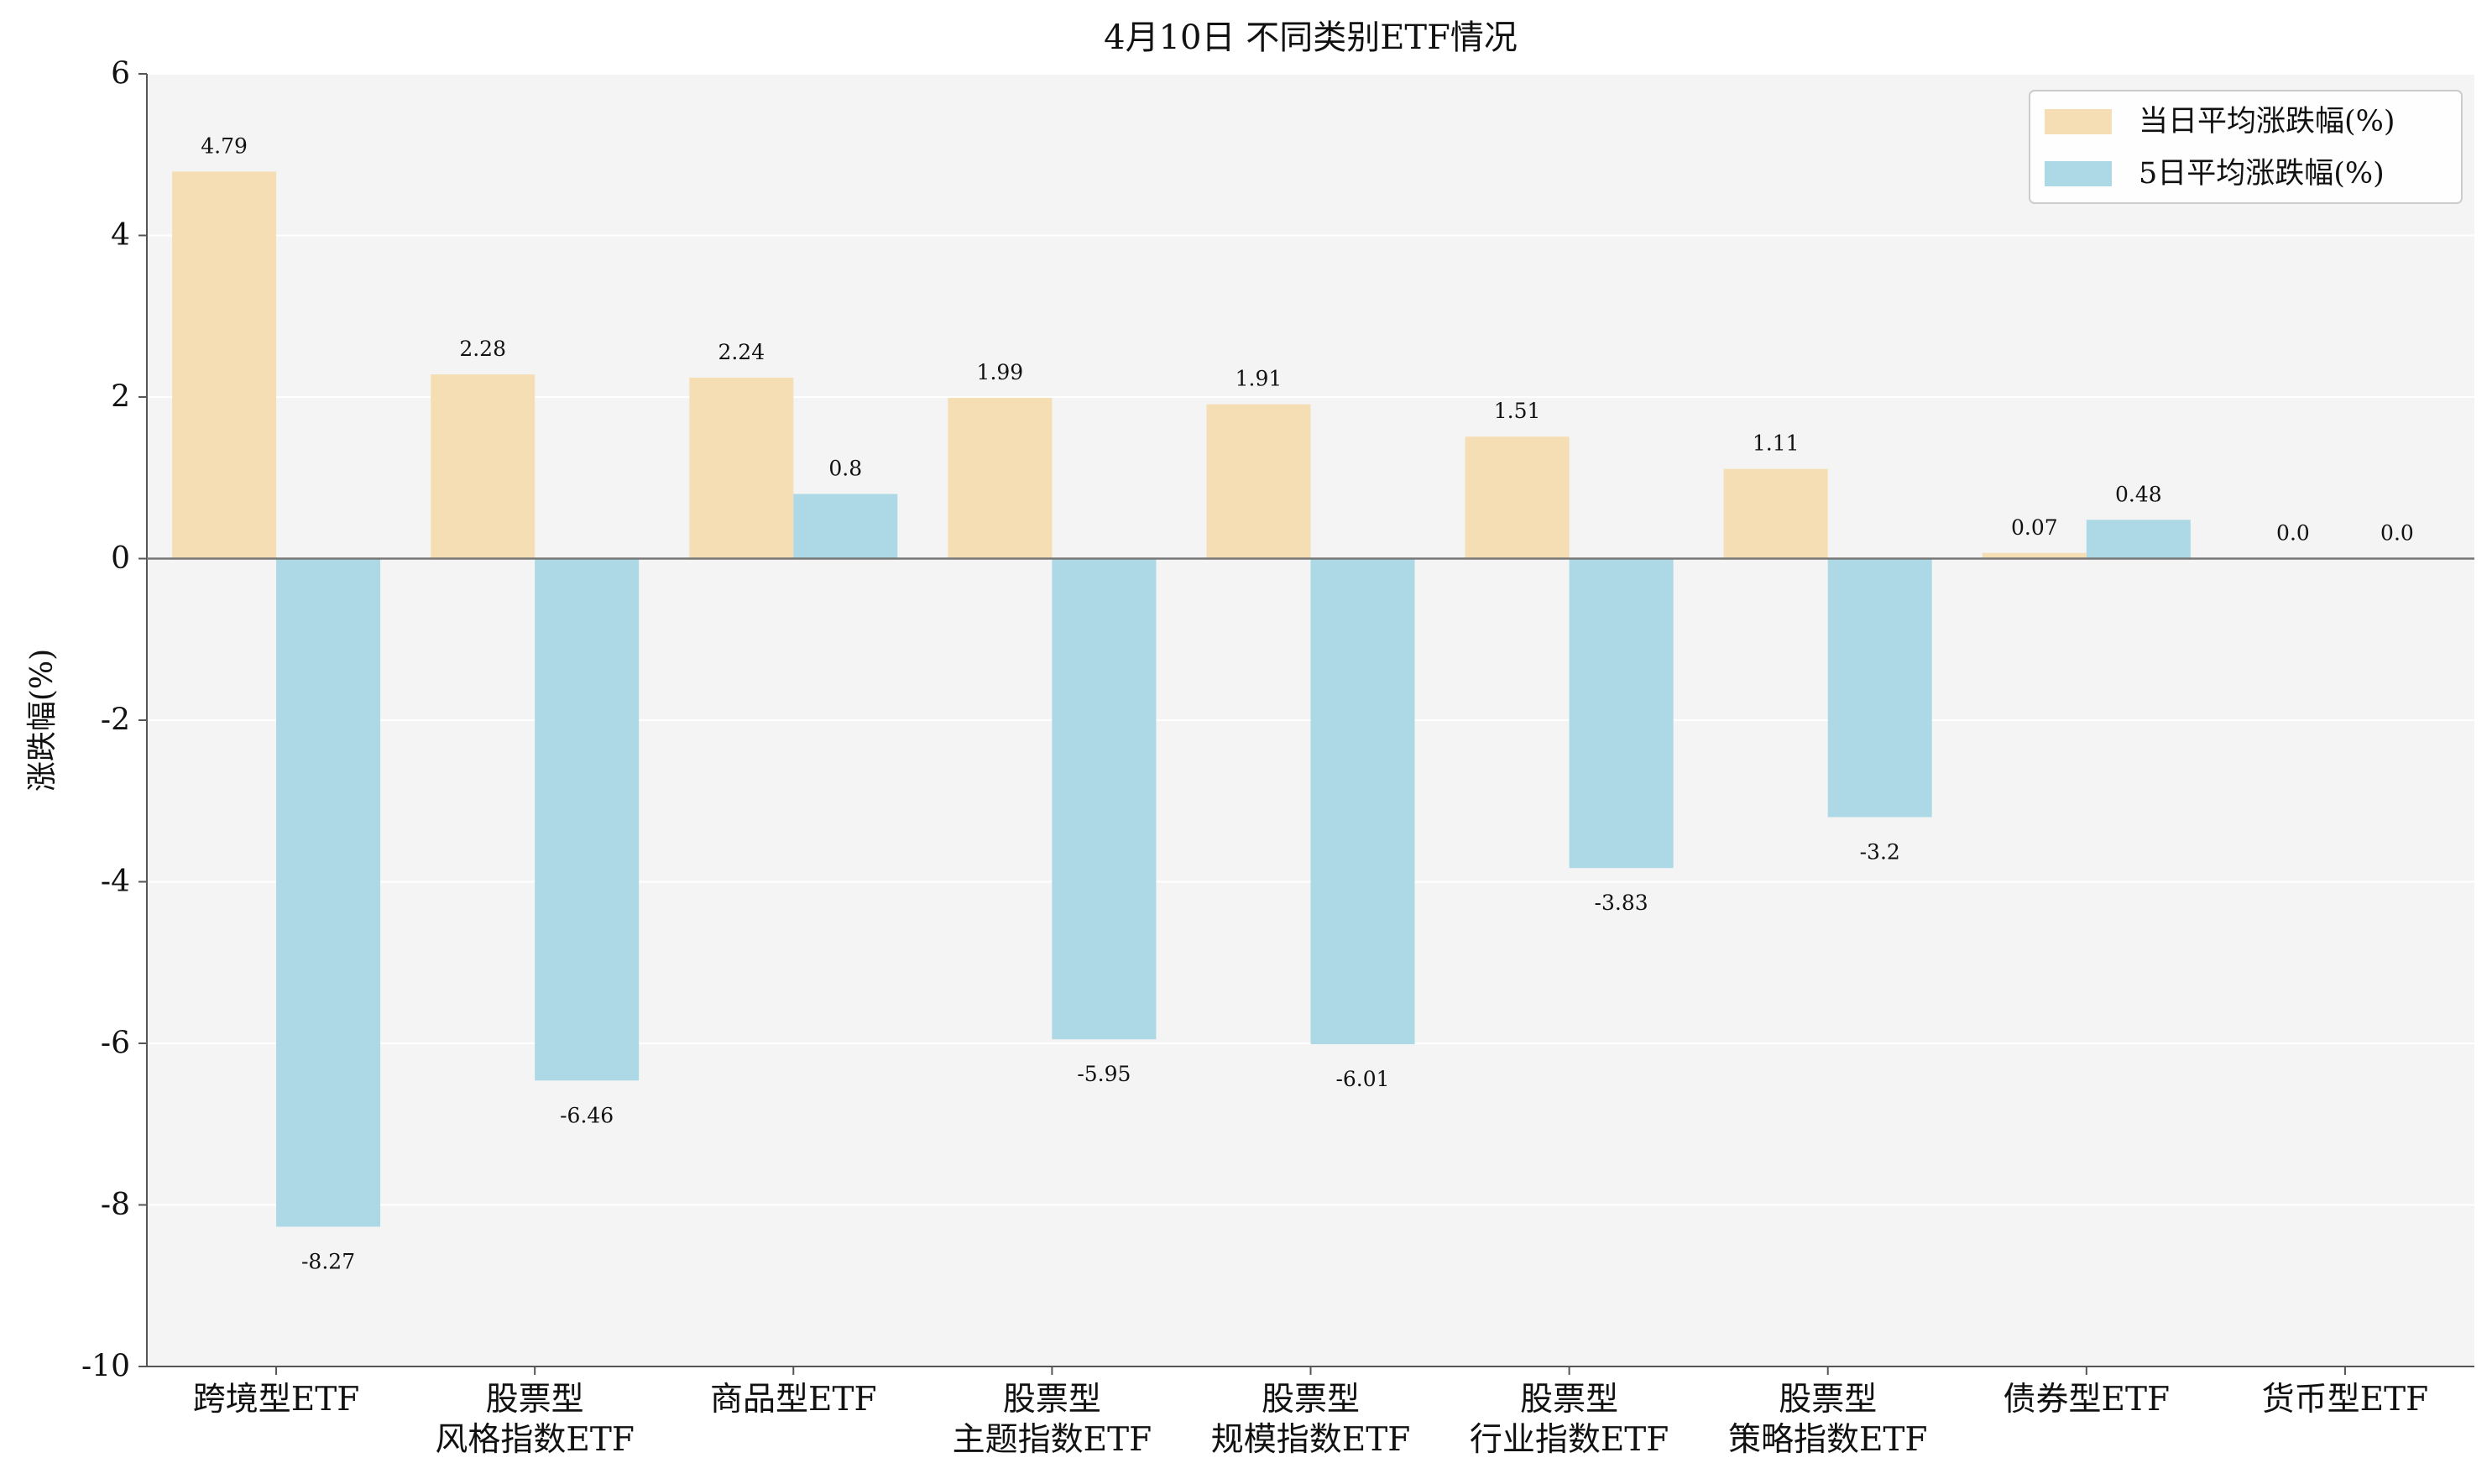 The image size is (2492, 1484). What do you see at coordinates (225, 145) in the screenshot?
I see `data-label: 4.79` at bounding box center [225, 145].